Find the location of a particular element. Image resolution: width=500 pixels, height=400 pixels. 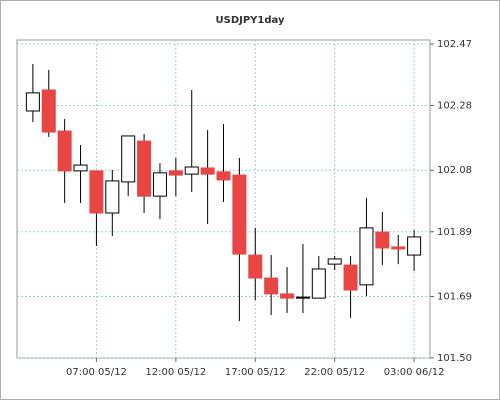

y-tick-label: 101.89 is located at coordinates (454, 232).